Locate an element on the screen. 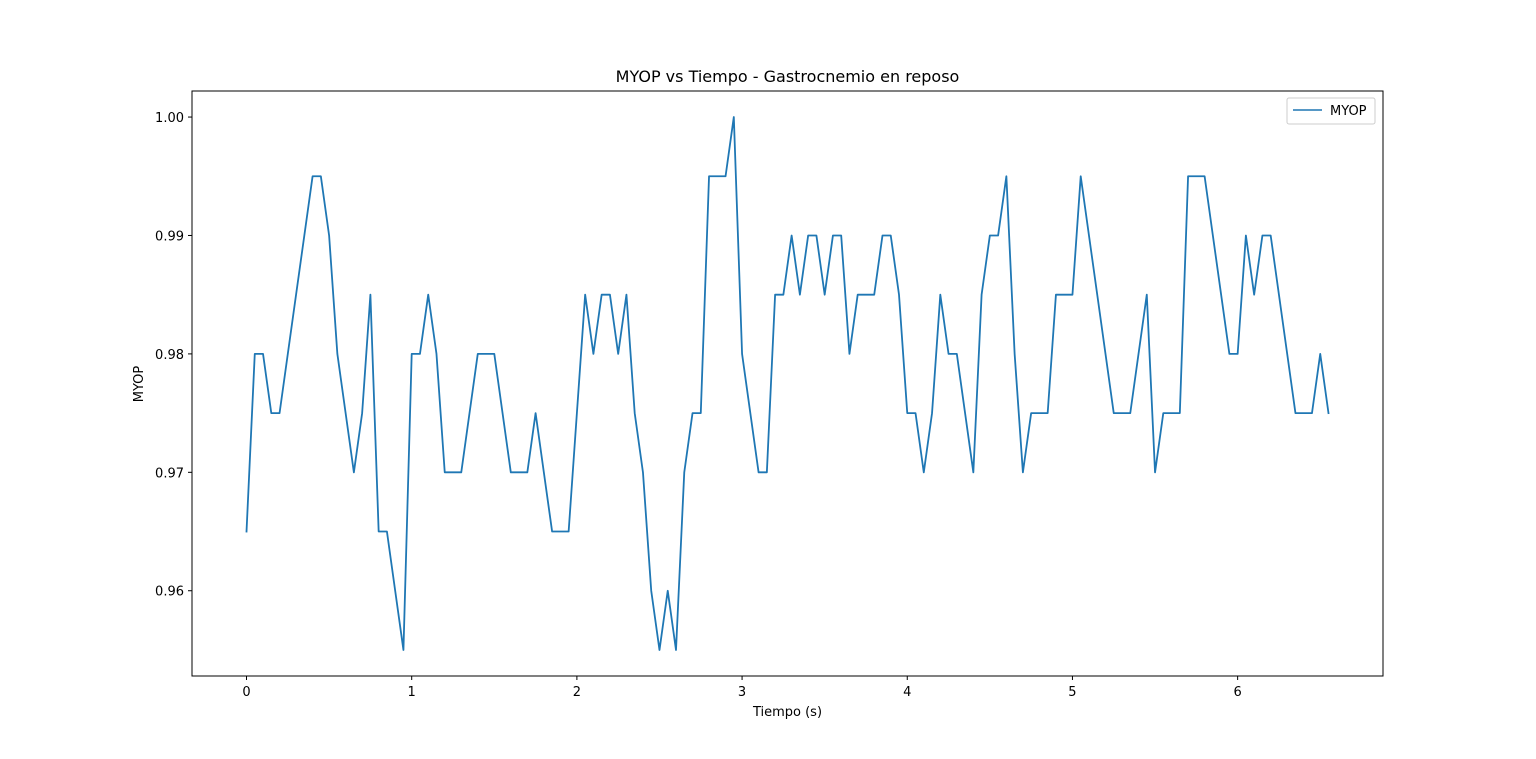  x-tick-label: 1 is located at coordinates (412, 692).